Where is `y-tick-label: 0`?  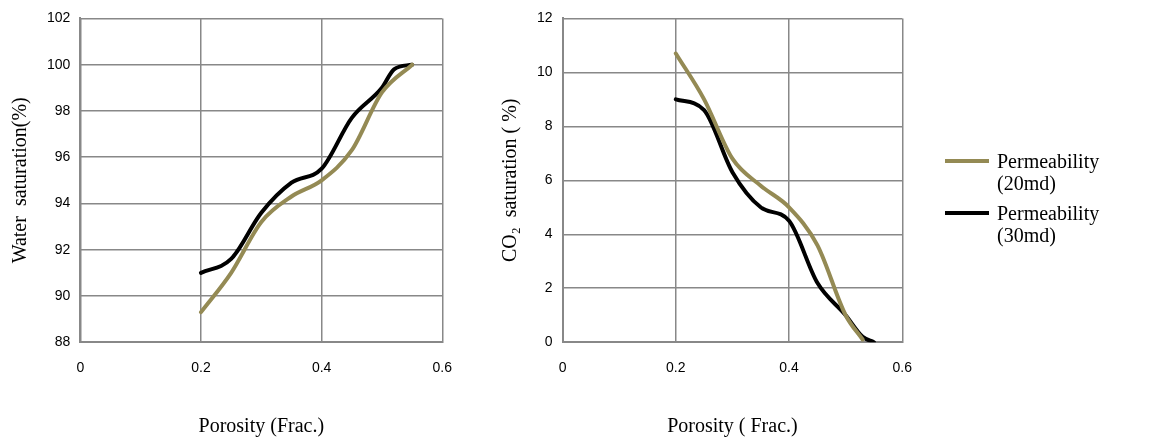
y-tick-label: 0 is located at coordinates (548, 341).